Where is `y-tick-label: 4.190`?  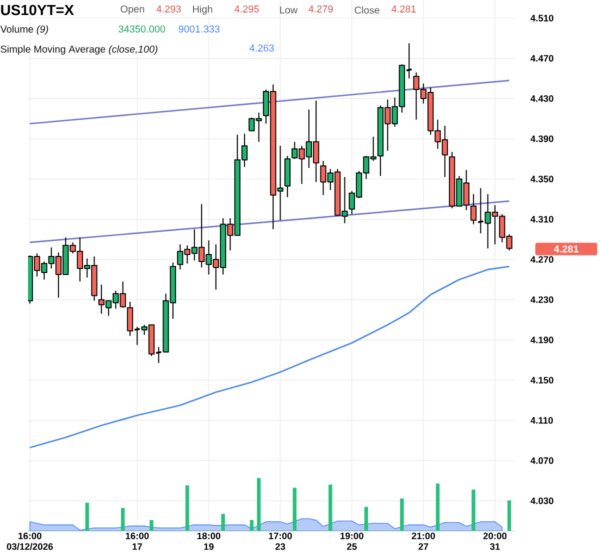
y-tick-label: 4.190 is located at coordinates (542, 340).